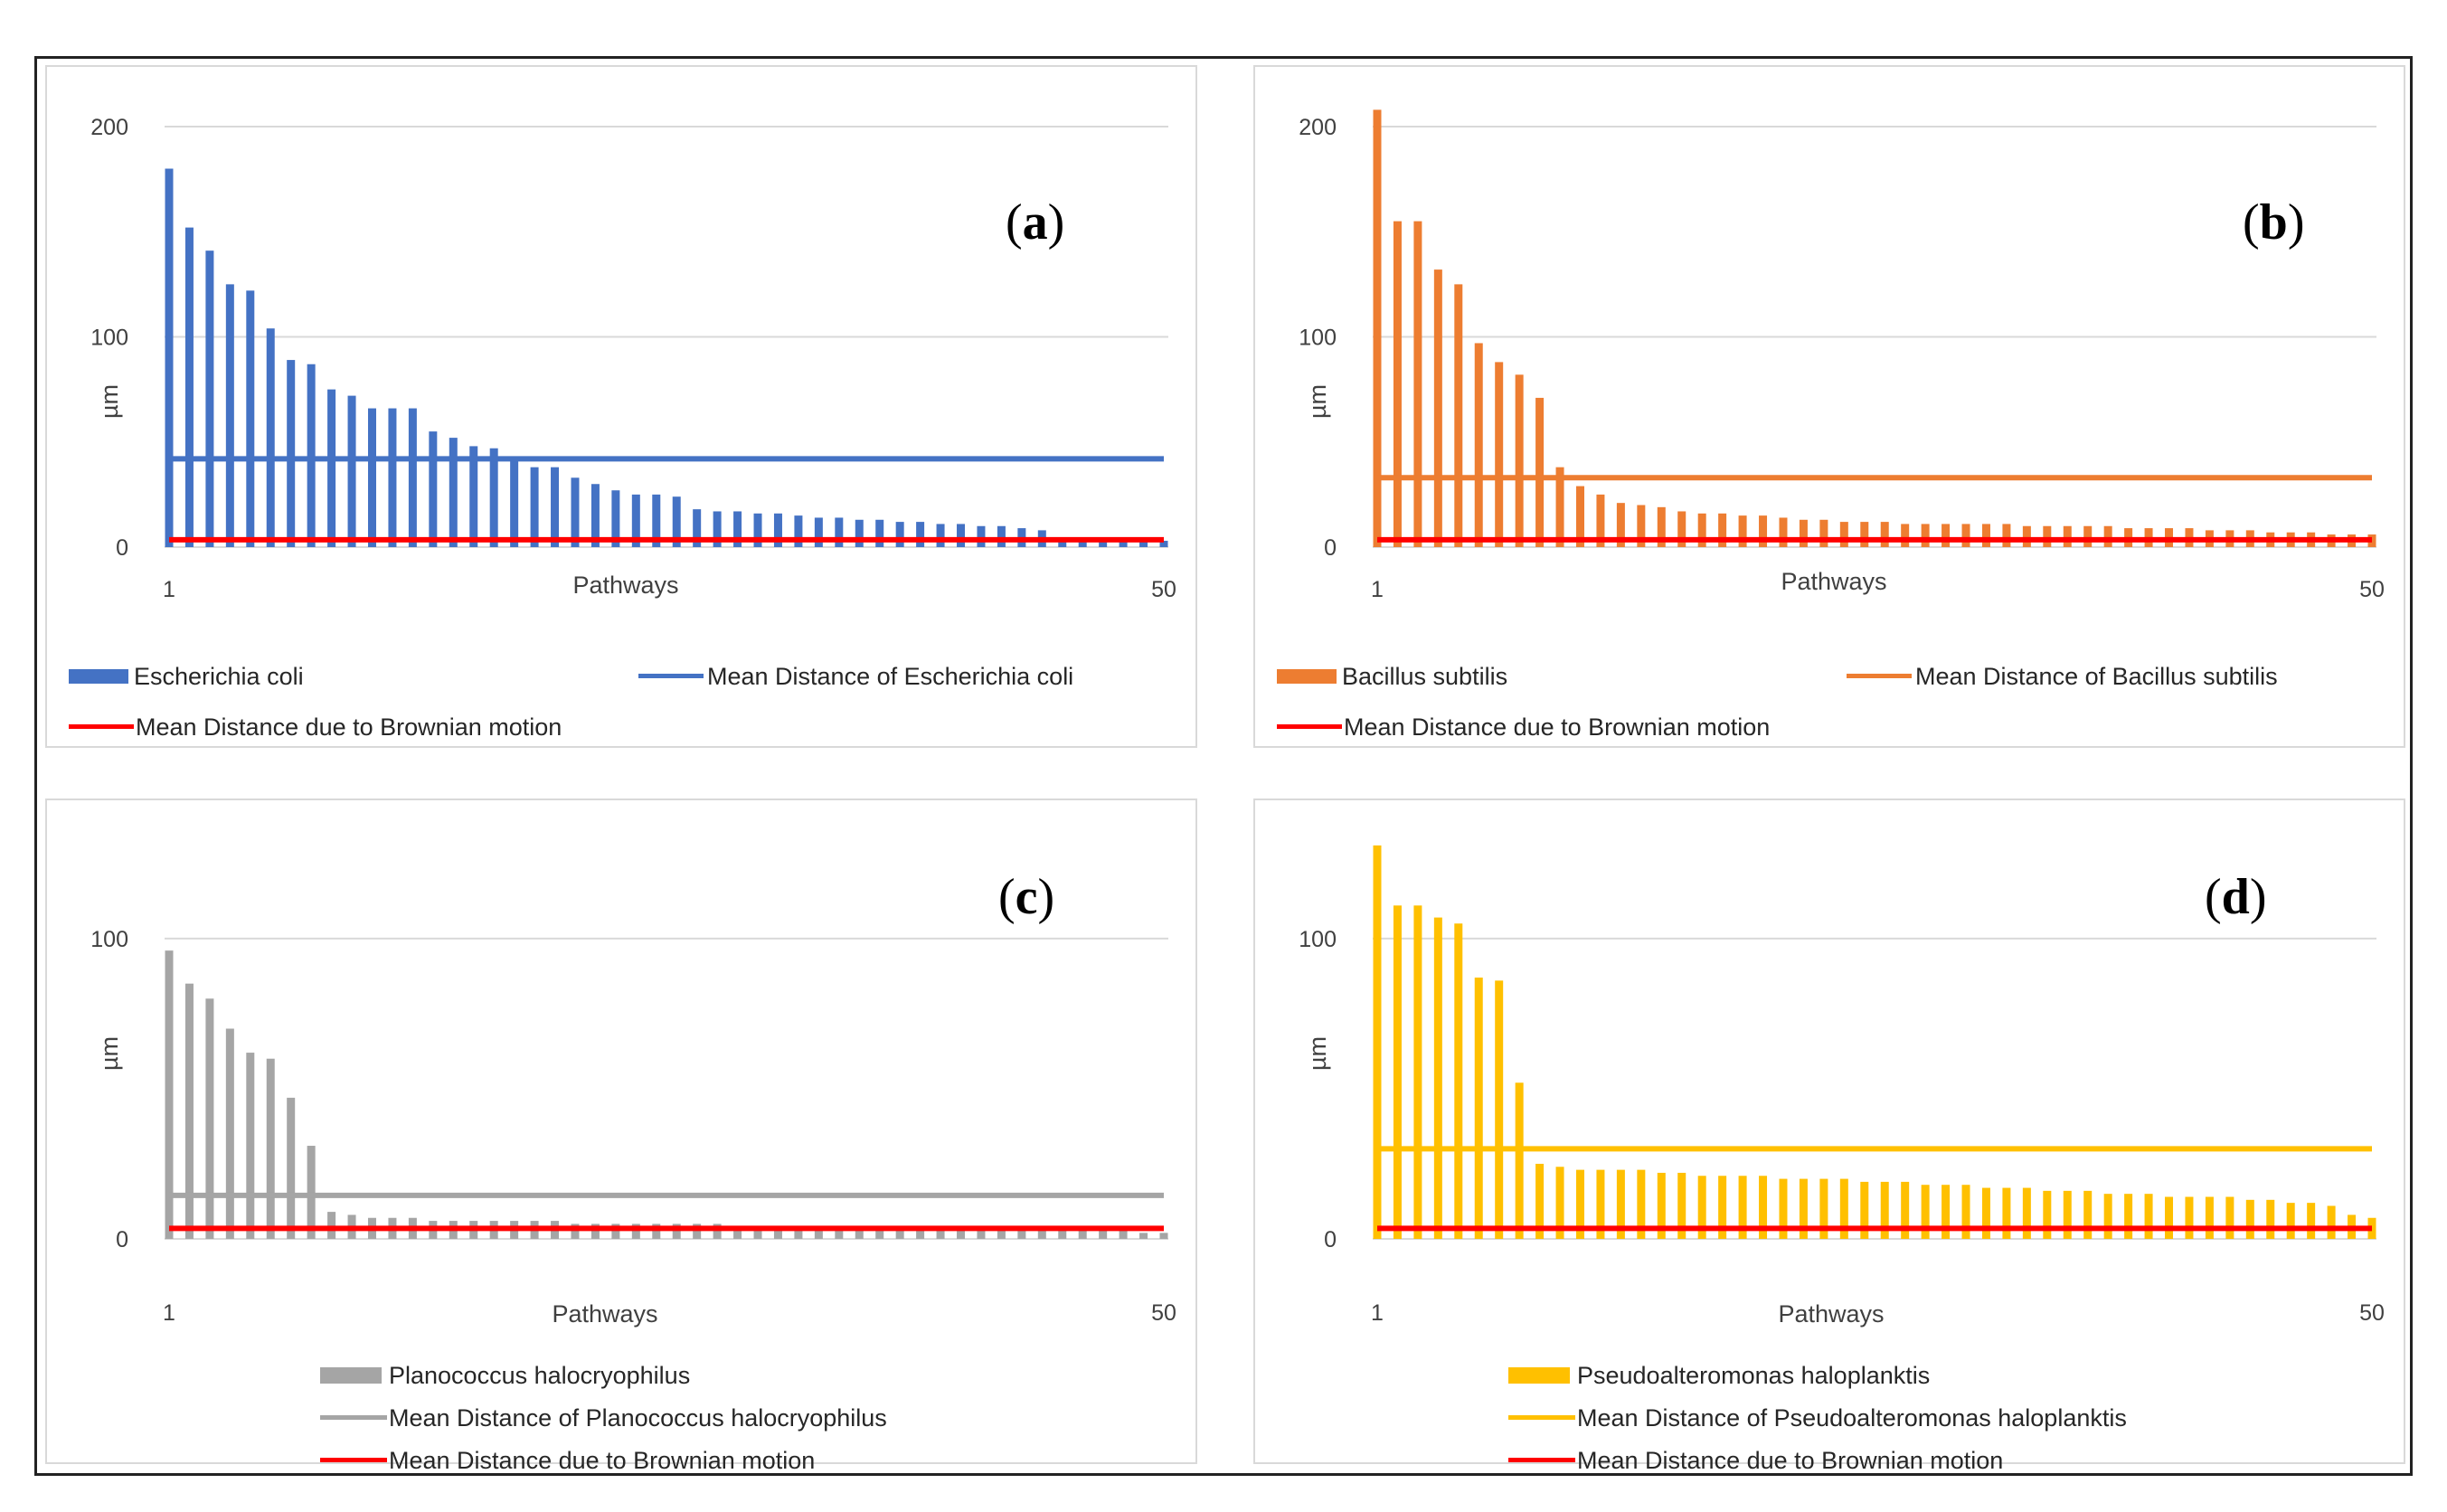 This screenshot has height=1512, width=2447. Describe the element at coordinates (98, 676) in the screenshot. I see `legend-swatch-bar-a` at that location.